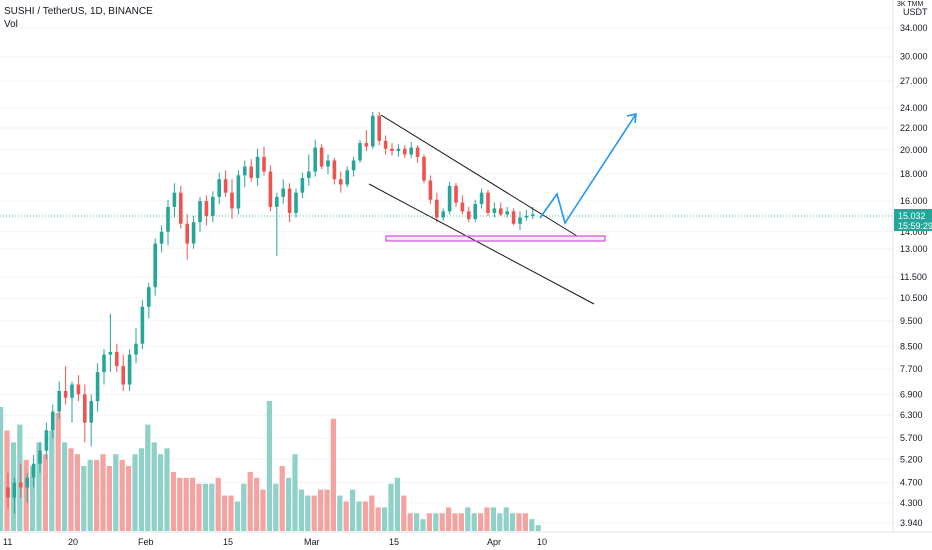 The width and height of the screenshot is (932, 550). What do you see at coordinates (914, 298) in the screenshot?
I see `price-tick-label: 10.500` at bounding box center [914, 298].